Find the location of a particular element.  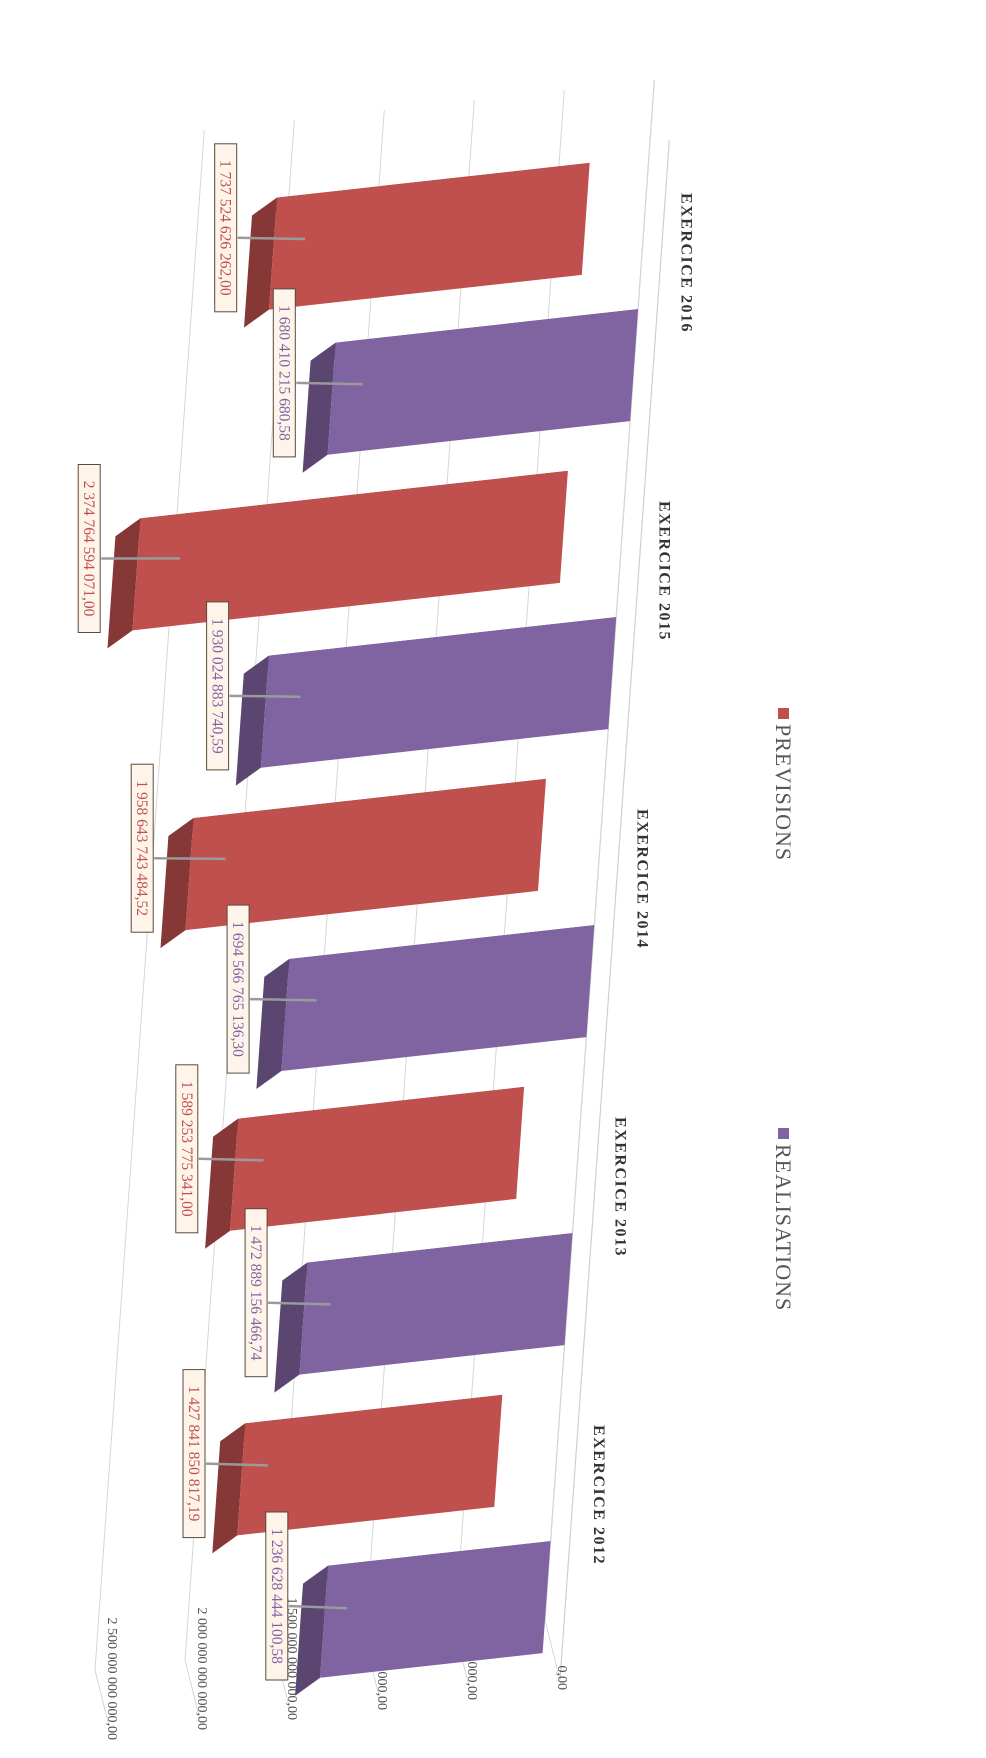

y-tick-label: 2 000 000 000 000,00 is located at coordinates (201, 1669).